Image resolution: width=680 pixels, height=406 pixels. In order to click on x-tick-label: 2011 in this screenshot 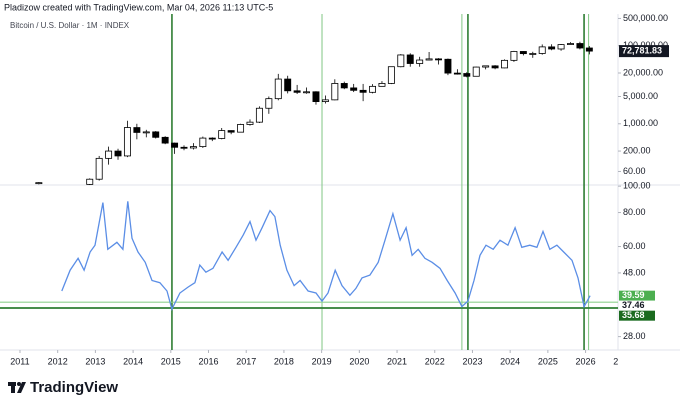, I will do `click(19, 361)`.